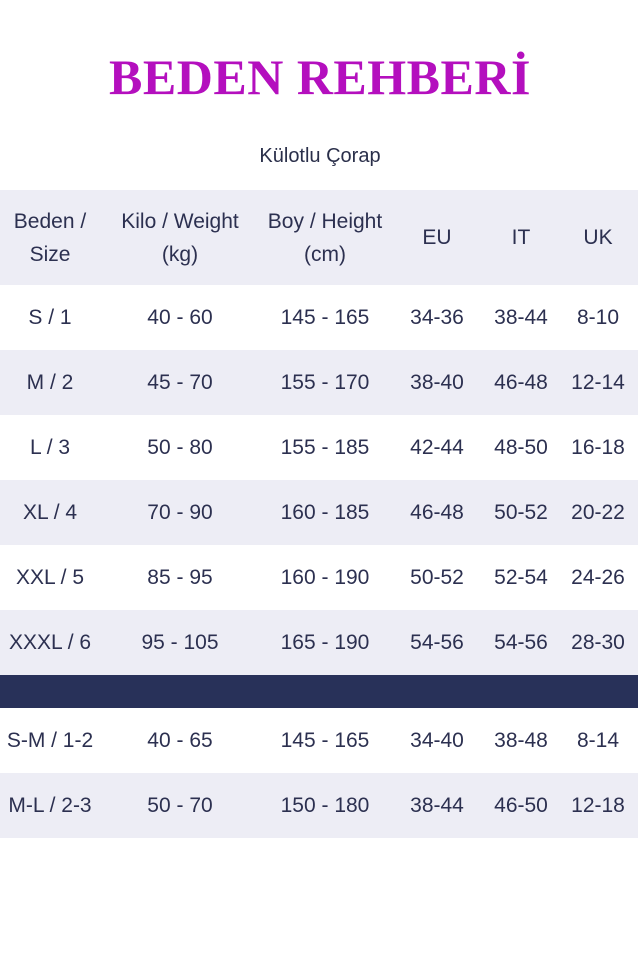 This screenshot has height=960, width=640. What do you see at coordinates (320, 156) in the screenshot?
I see `subtitle: Külotlu Çorap` at bounding box center [320, 156].